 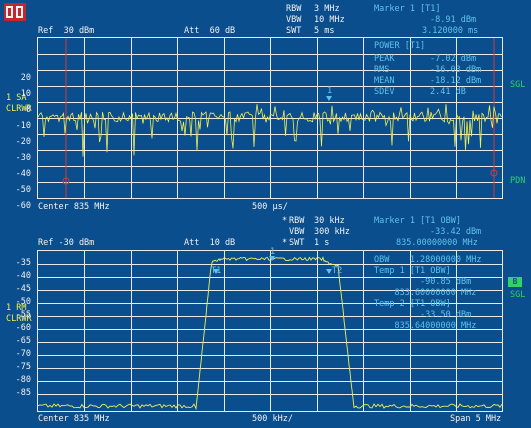 I want to click on top-swt-value: 5 ms, so click(x=324, y=31).